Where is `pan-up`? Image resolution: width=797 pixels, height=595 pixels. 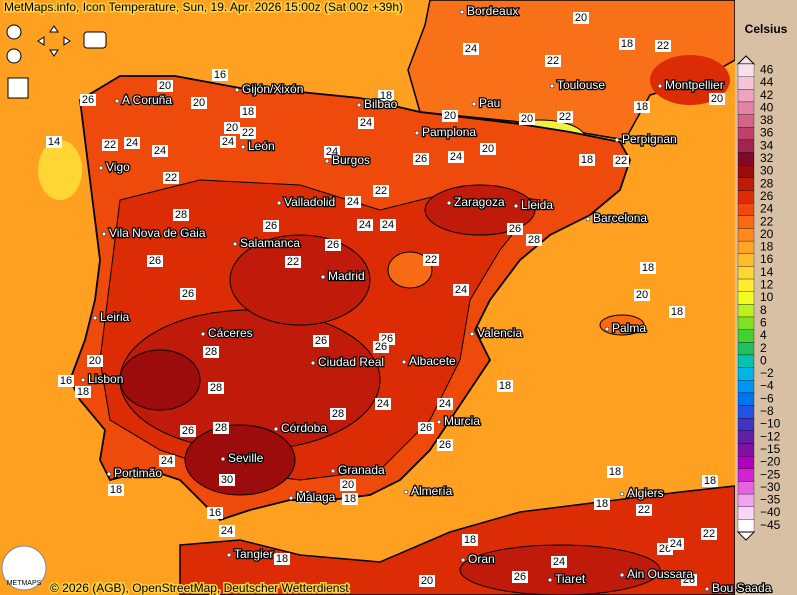
pan-up is located at coordinates (54, 29).